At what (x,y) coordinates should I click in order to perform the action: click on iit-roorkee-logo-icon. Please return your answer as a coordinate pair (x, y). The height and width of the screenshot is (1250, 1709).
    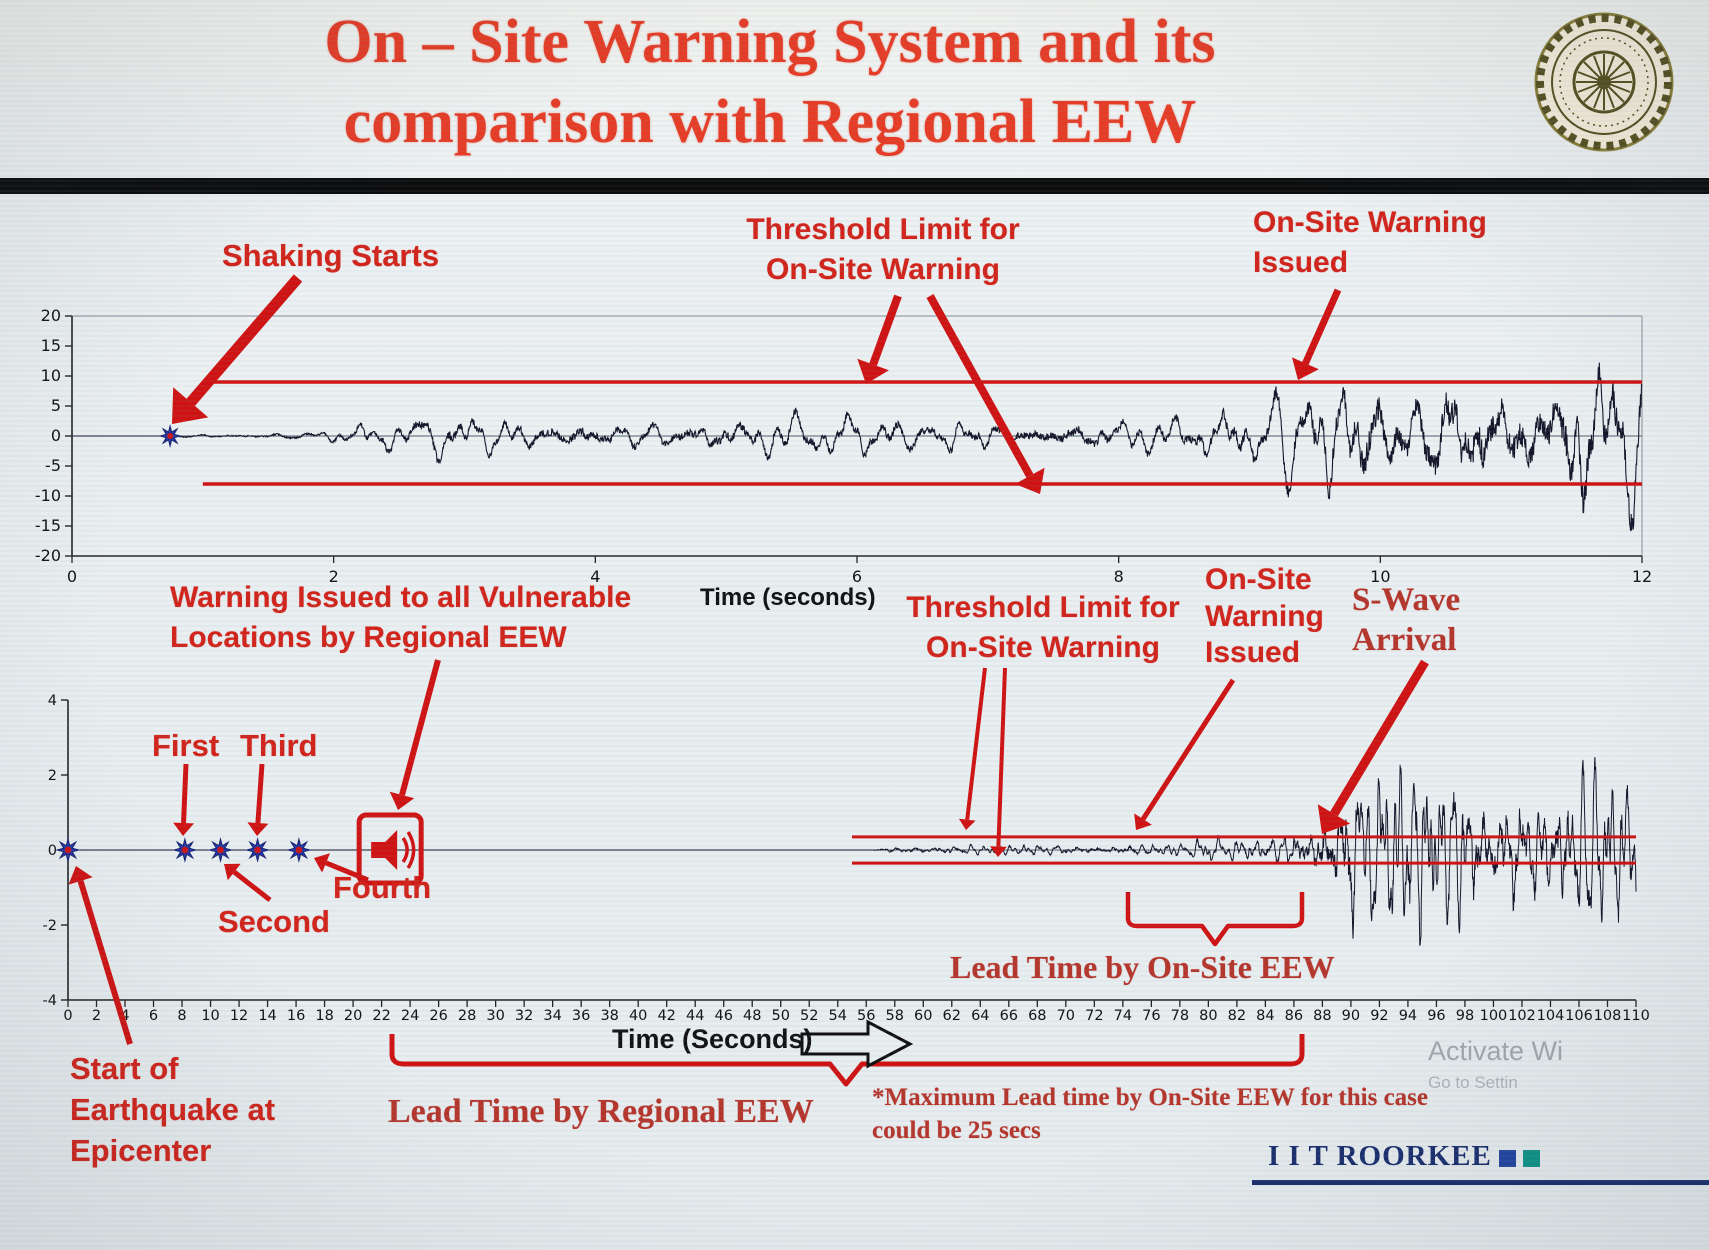
    Looking at the image, I should click on (1604, 82).